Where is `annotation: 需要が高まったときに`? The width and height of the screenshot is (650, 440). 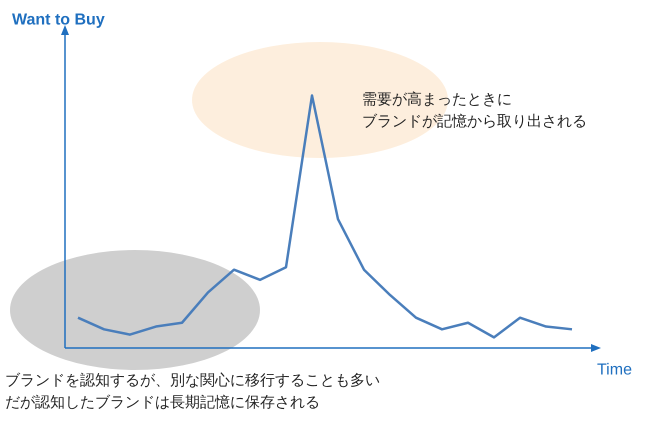
annotation: 需要が高まったときに is located at coordinates (437, 99).